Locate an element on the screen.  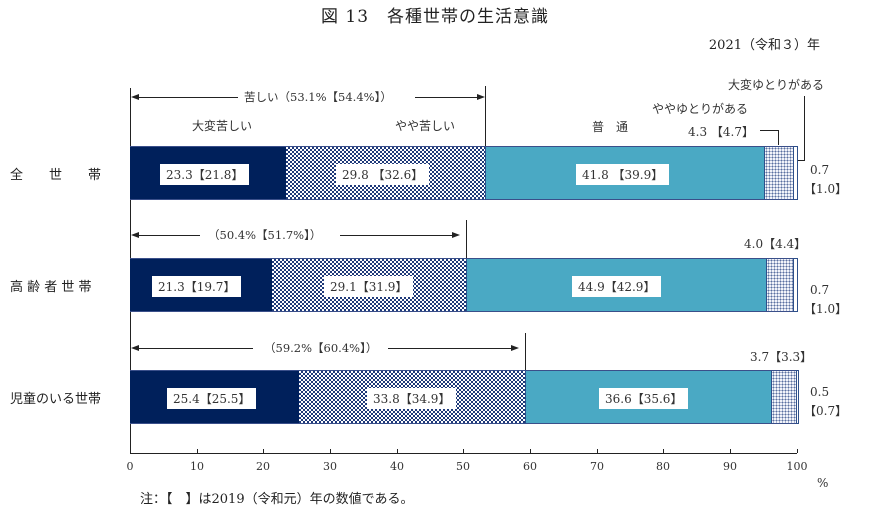
x-tick-label: 10 is located at coordinates (197, 466).